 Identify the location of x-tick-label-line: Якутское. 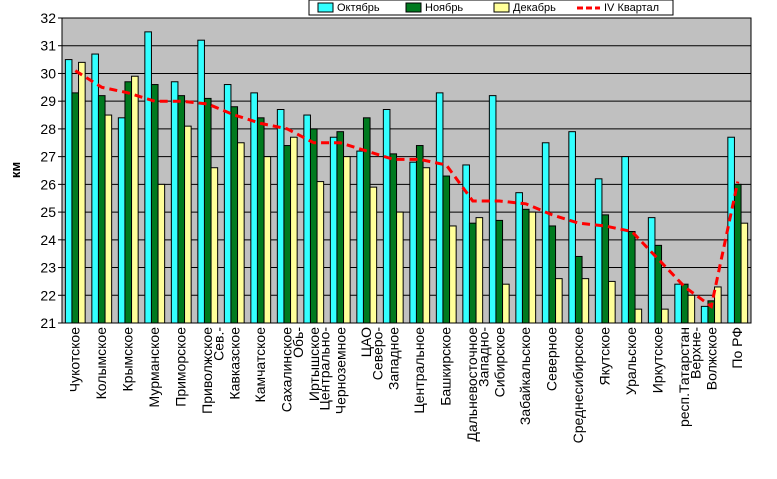
(604, 356).